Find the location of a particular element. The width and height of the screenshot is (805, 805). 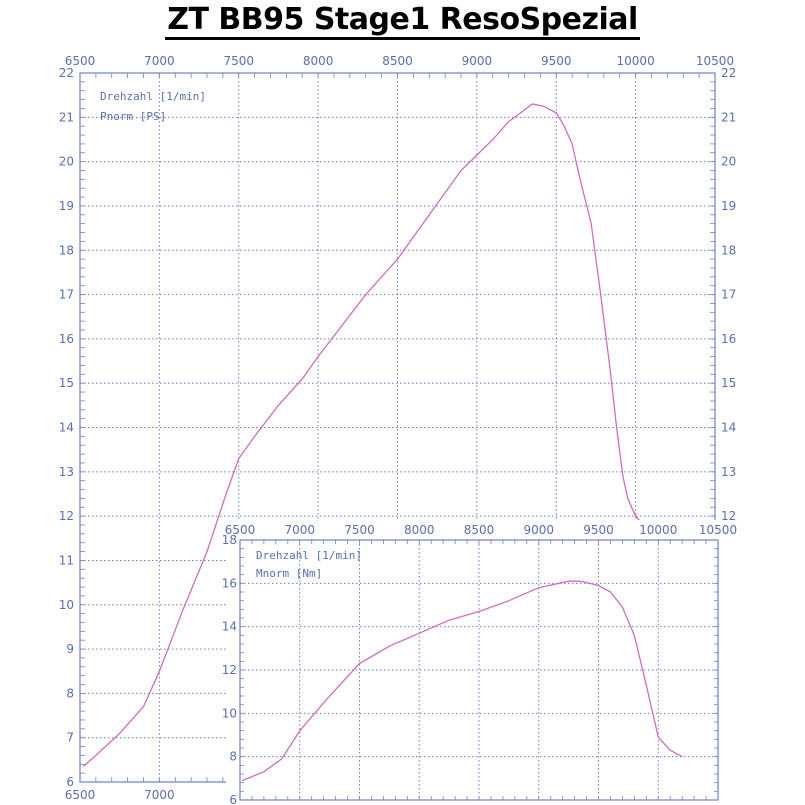

power-y-tick-label-right: 16 is located at coordinates (728, 339).